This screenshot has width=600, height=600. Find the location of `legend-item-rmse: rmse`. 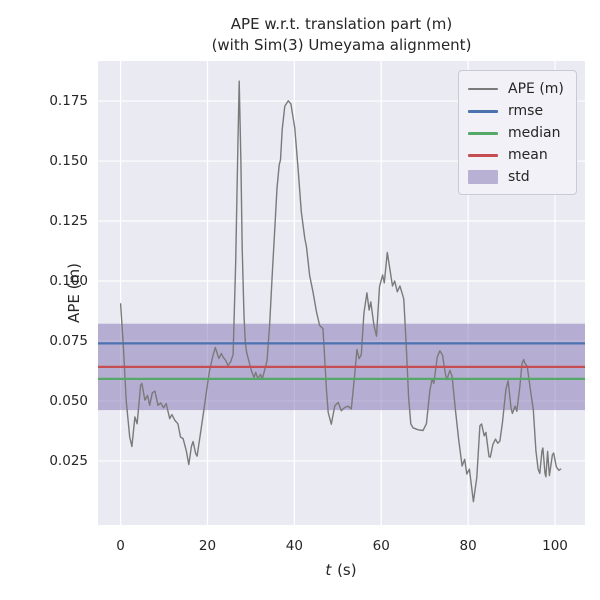

legend-item-rmse: rmse is located at coordinates (518, 111).